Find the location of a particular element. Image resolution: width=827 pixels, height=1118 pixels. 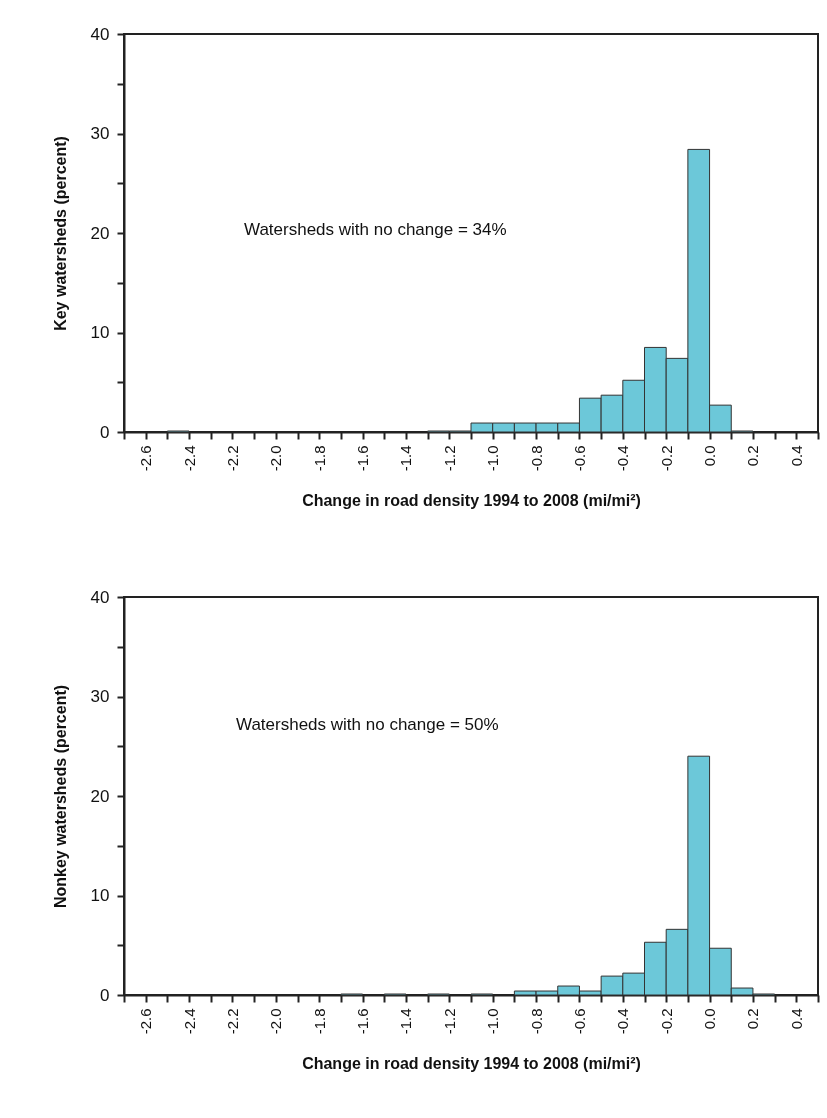

annotation: Watersheds with no change = 50% is located at coordinates (367, 724).